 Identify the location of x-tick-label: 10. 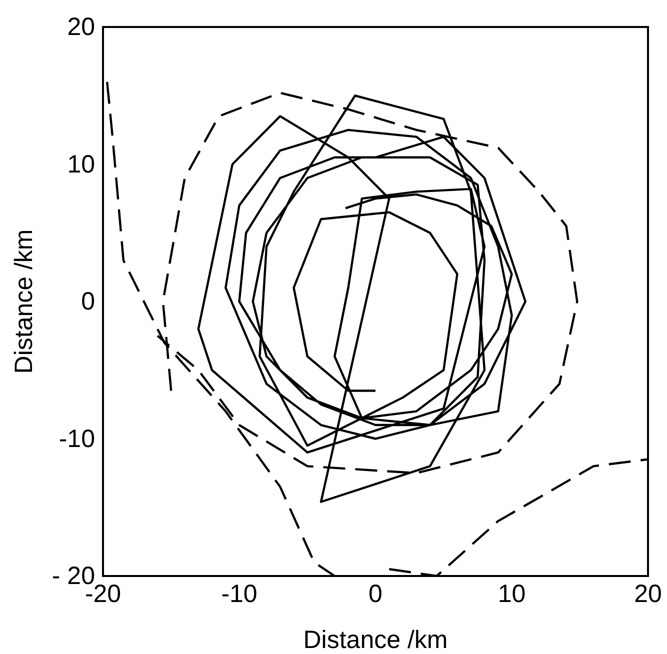
(512, 594).